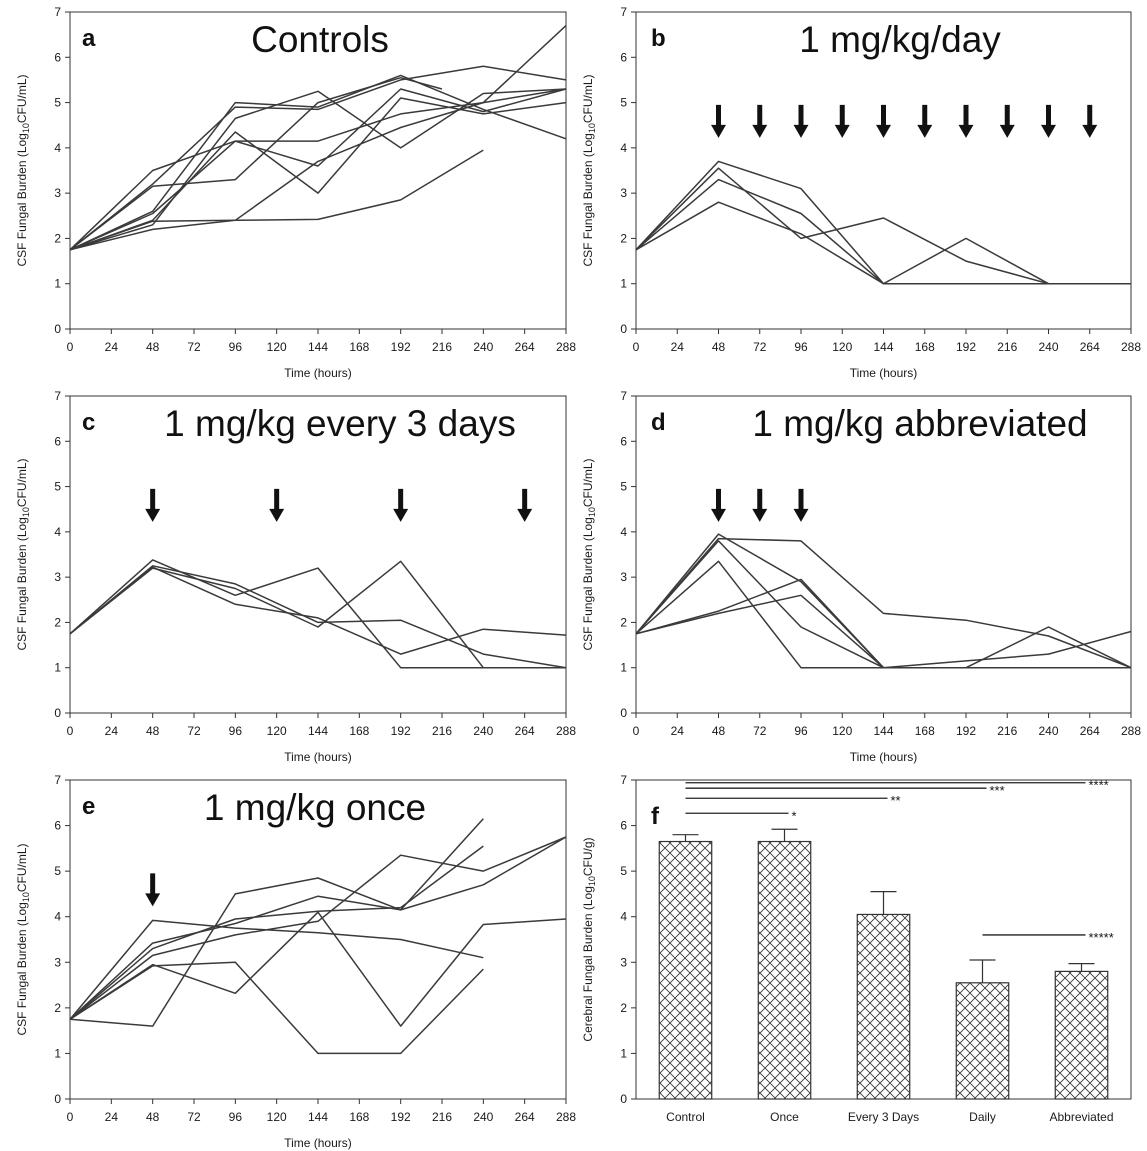  I want to click on x-tick-label: 120, so click(277, 347).